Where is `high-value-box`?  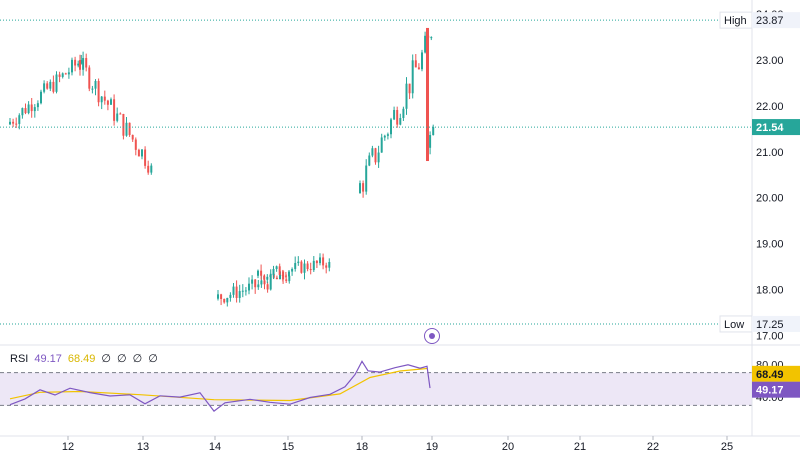
high-value-box is located at coordinates (776, 20).